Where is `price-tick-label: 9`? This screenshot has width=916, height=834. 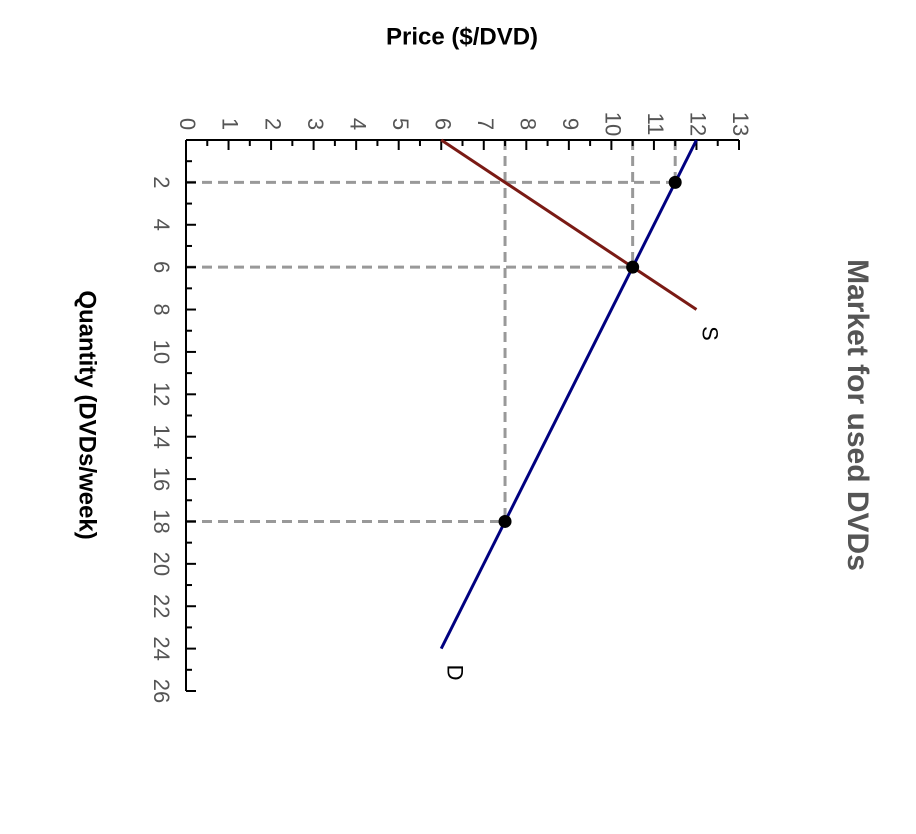 price-tick-label: 9 is located at coordinates (570, 124).